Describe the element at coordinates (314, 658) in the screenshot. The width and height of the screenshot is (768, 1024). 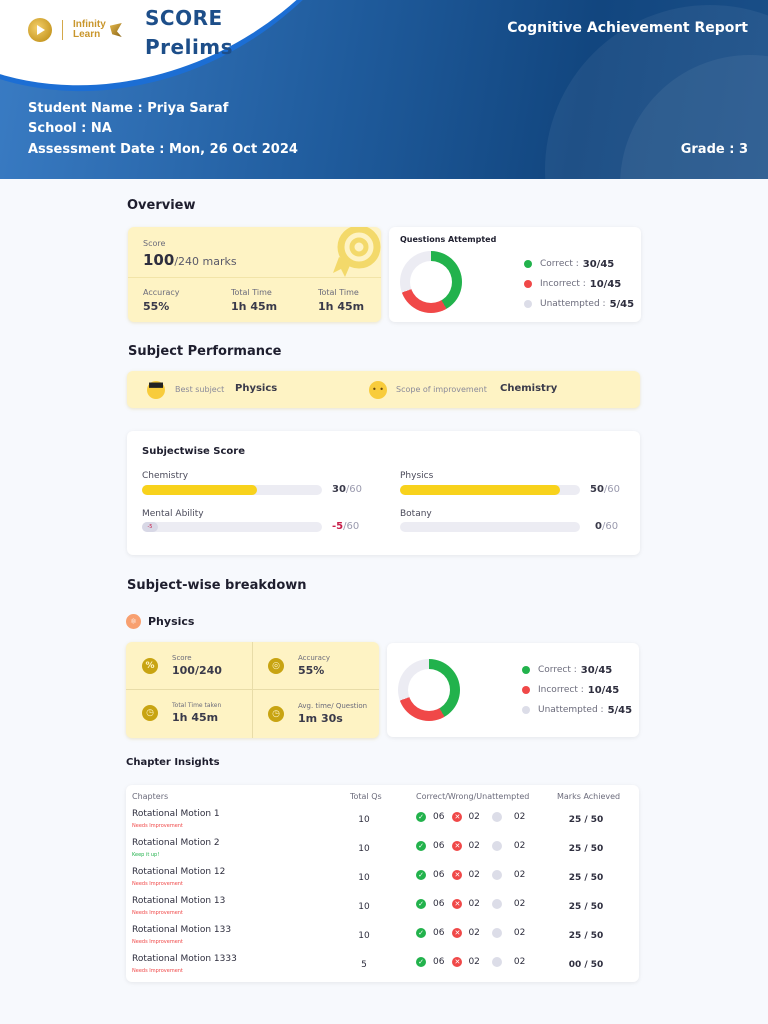
I see `stat-label: Accuracy` at that location.